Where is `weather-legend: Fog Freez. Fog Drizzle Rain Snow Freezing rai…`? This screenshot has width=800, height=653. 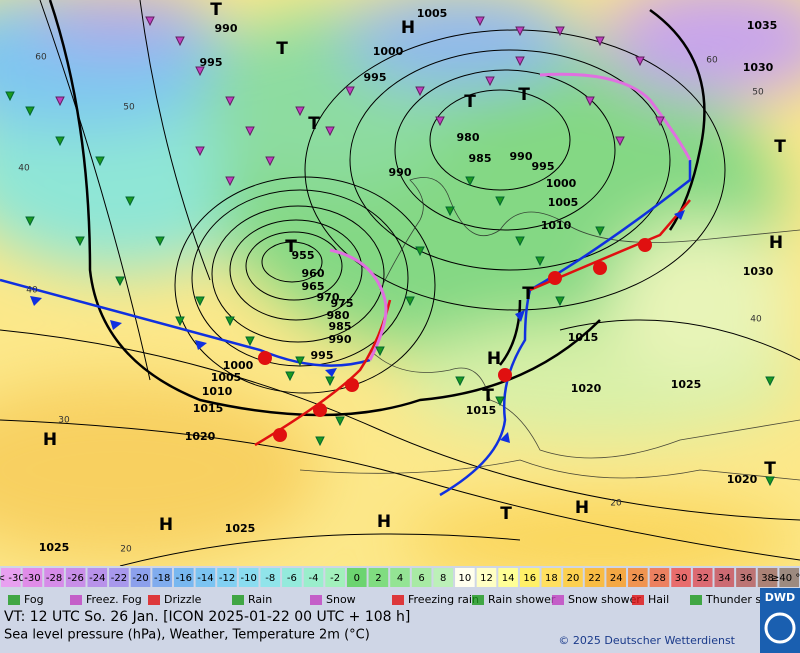 weather-legend: Fog Freez. Fog Drizzle Rain Snow Freezing rai… is located at coordinates (397, 599).